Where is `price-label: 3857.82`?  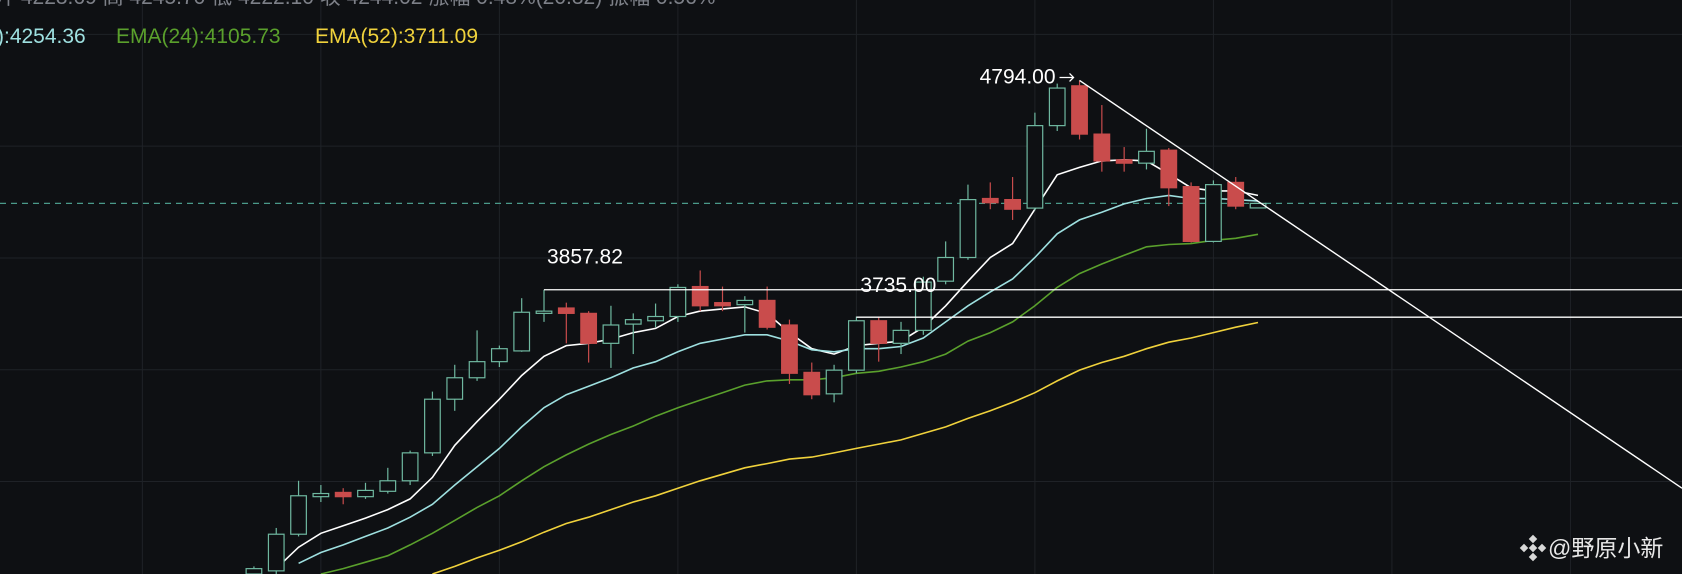 price-label: 3857.82 is located at coordinates (585, 257).